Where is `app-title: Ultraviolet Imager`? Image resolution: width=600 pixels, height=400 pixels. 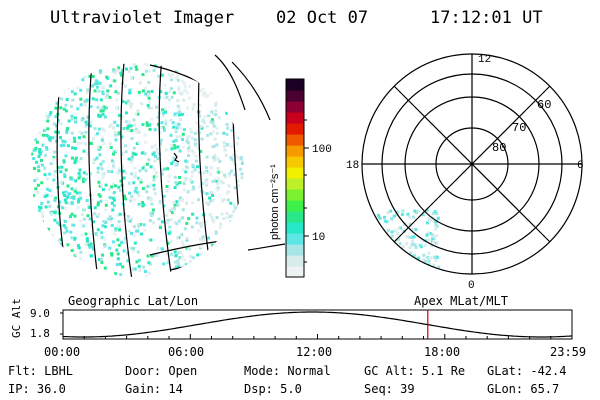 app-title: Ultraviolet Imager is located at coordinates (142, 18).